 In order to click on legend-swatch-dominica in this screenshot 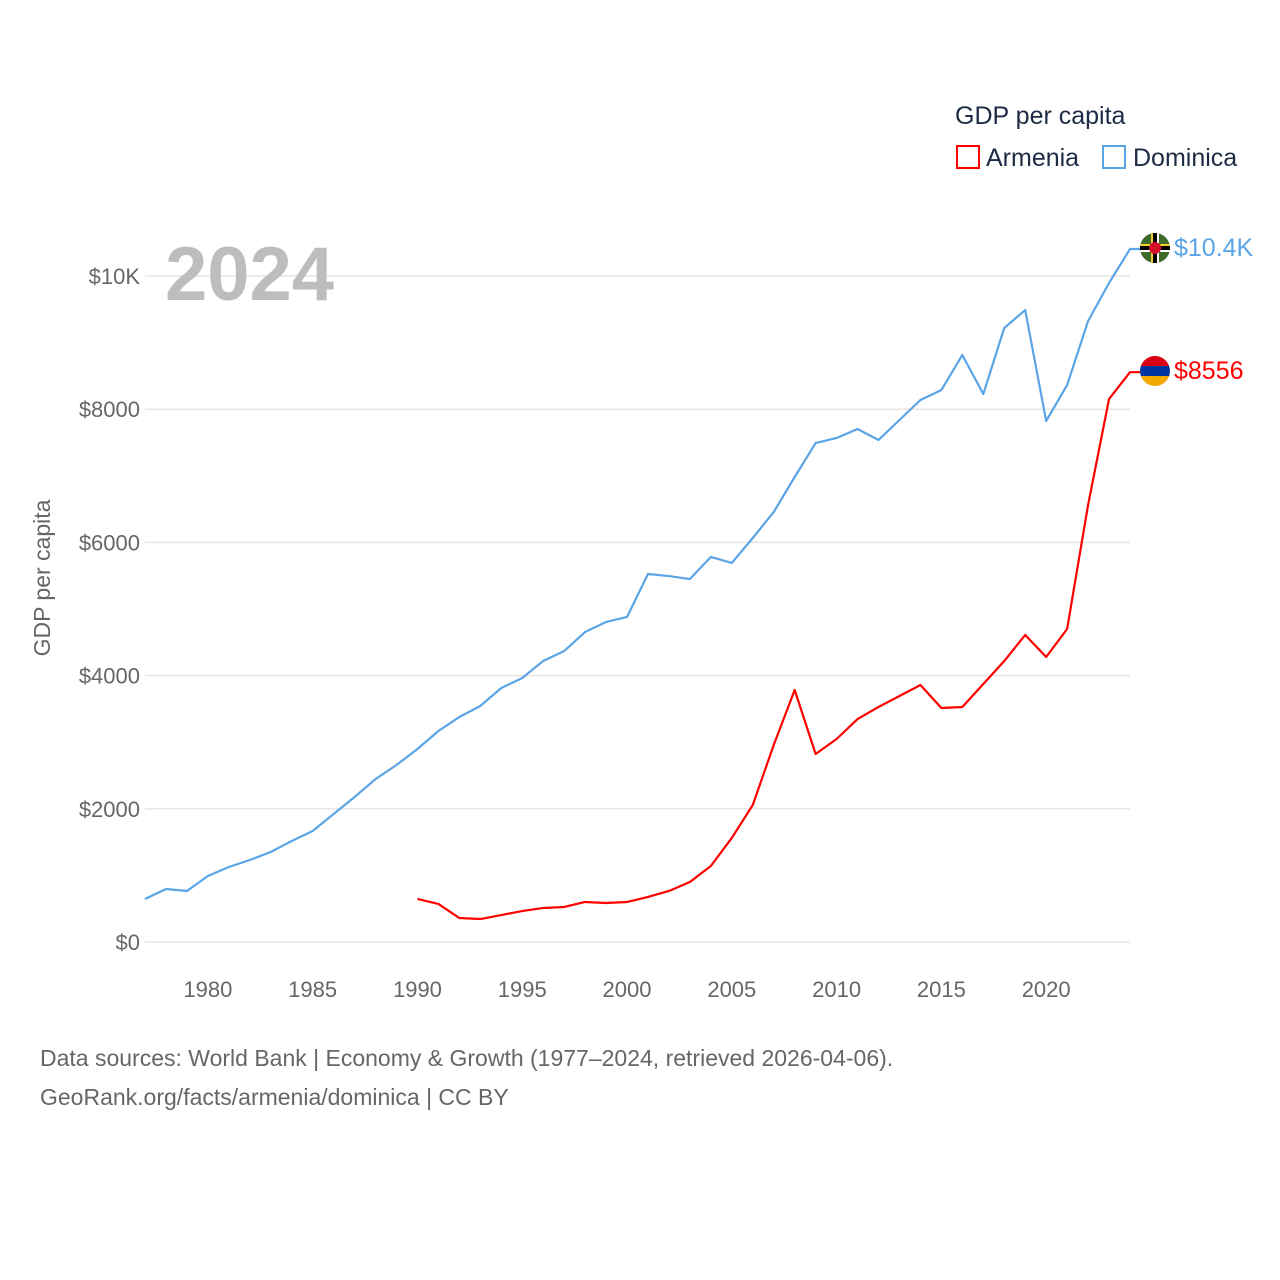, I will do `click(1114, 157)`.